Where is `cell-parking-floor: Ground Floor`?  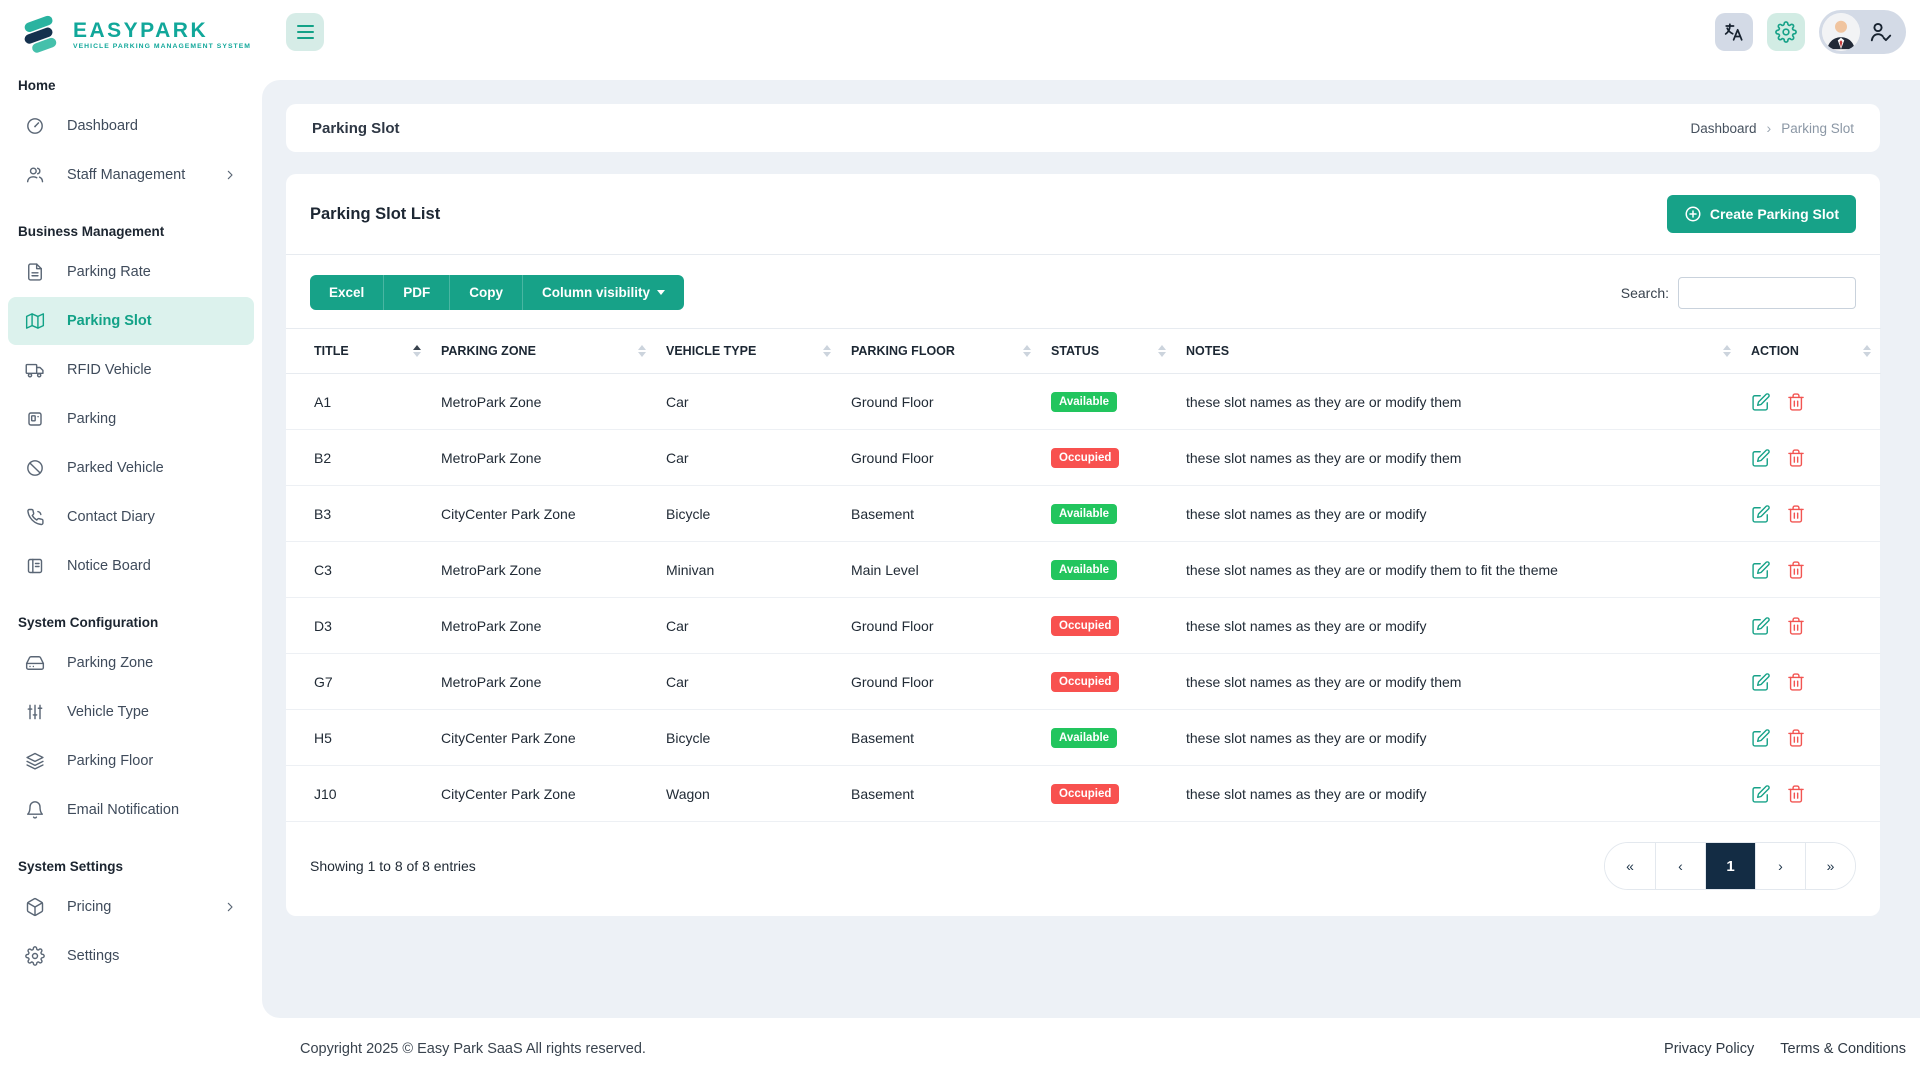 cell-parking-floor: Ground Floor is located at coordinates (941, 457).